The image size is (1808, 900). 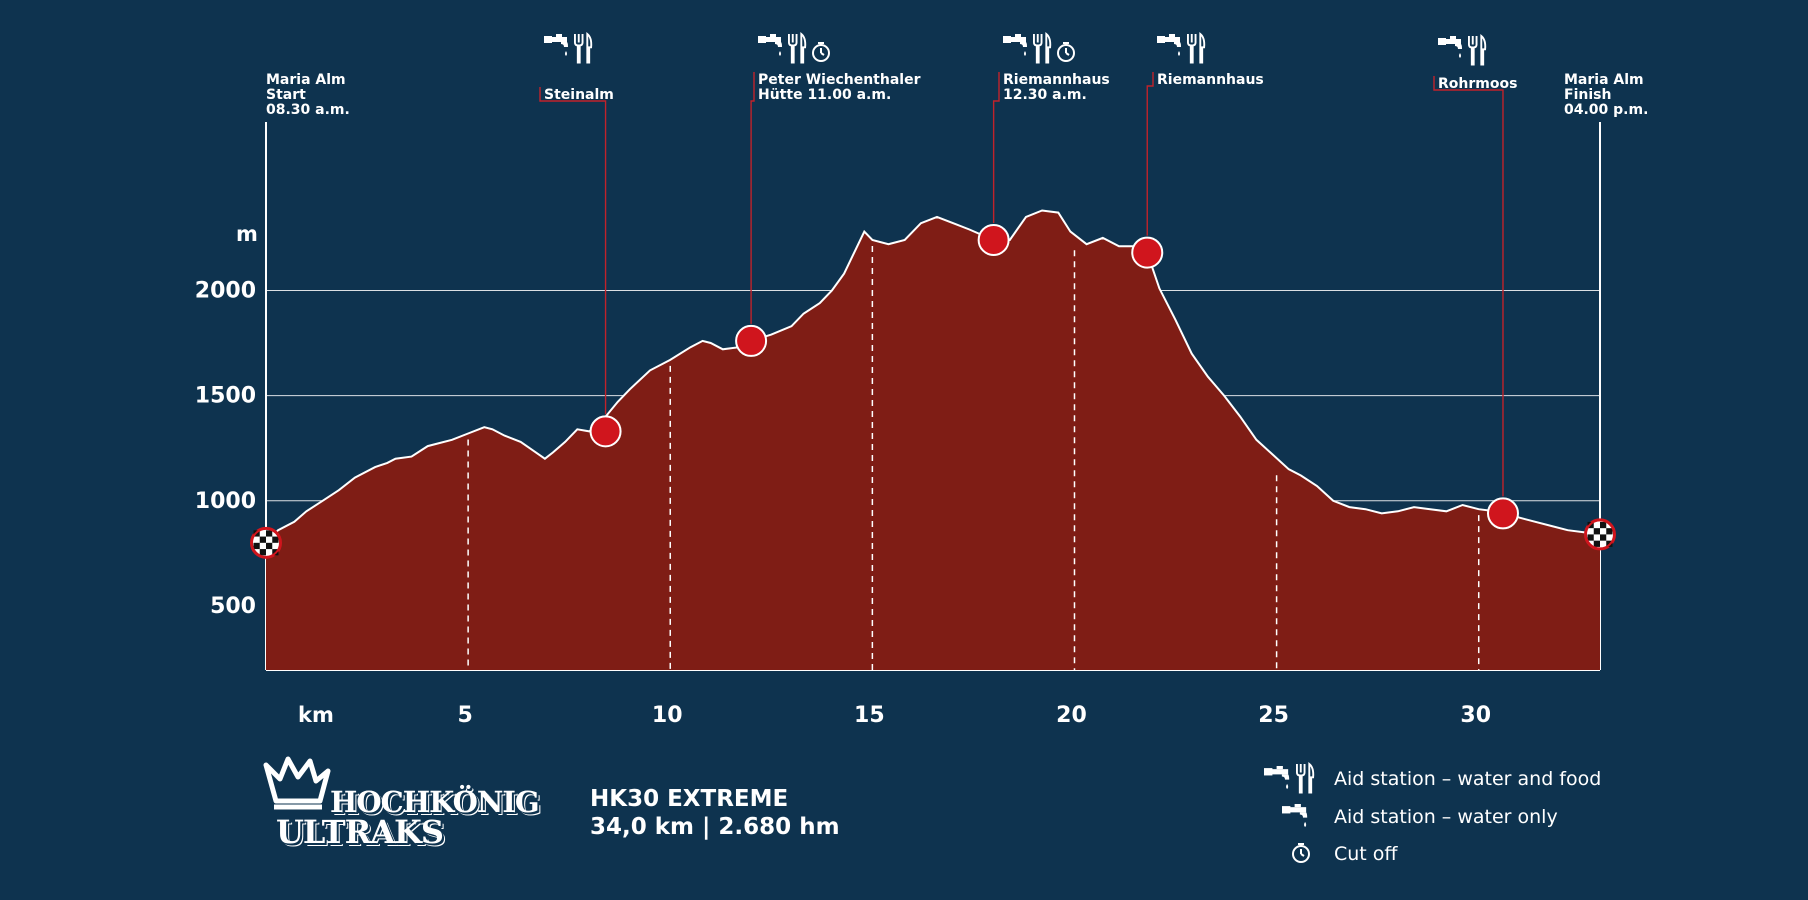 I want to click on start-label-line: Start, so click(x=286, y=95).